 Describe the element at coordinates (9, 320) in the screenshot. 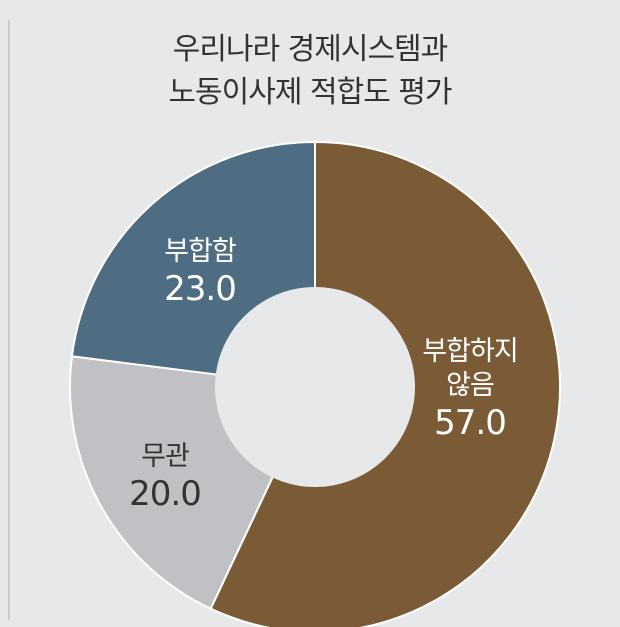

I see `left-divider-line` at that location.